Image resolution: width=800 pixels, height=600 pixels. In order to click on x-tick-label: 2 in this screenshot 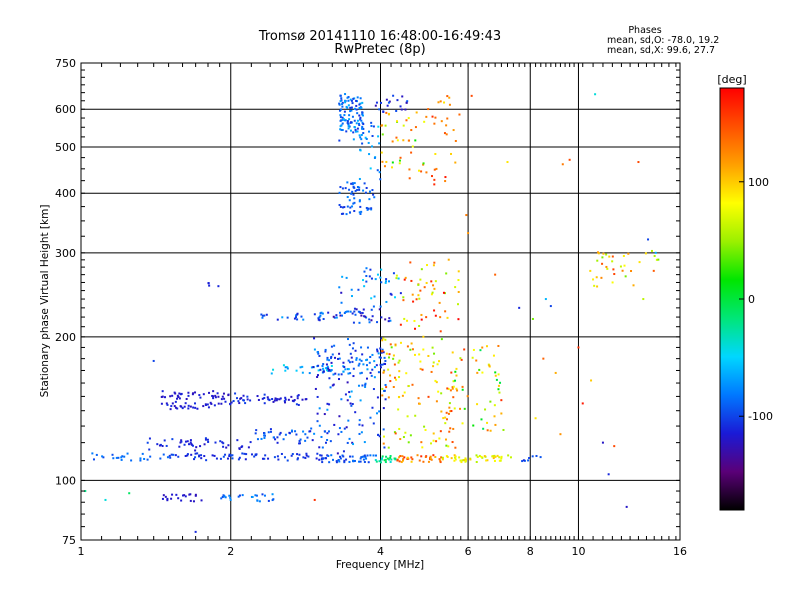, I will do `click(230, 551)`.